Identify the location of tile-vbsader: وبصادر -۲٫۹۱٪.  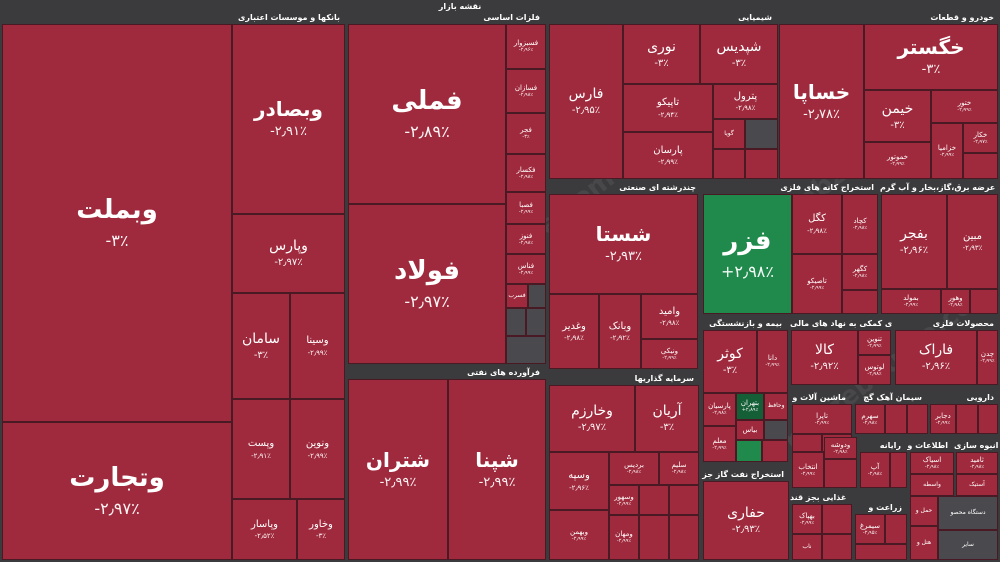
(288, 119).